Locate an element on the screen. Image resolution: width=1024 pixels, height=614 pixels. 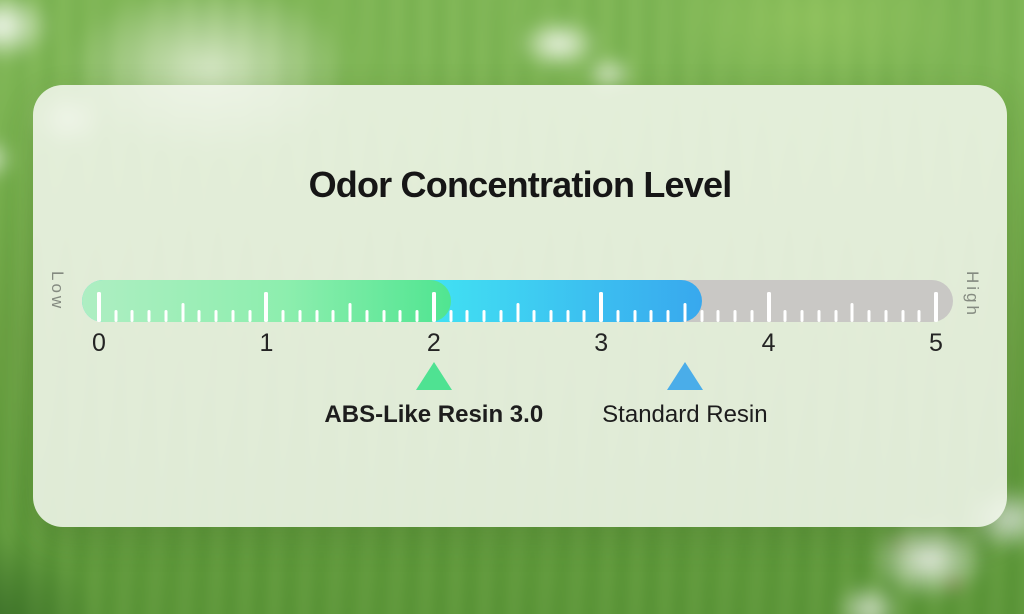
axis-tick-label: 5 is located at coordinates (936, 343).